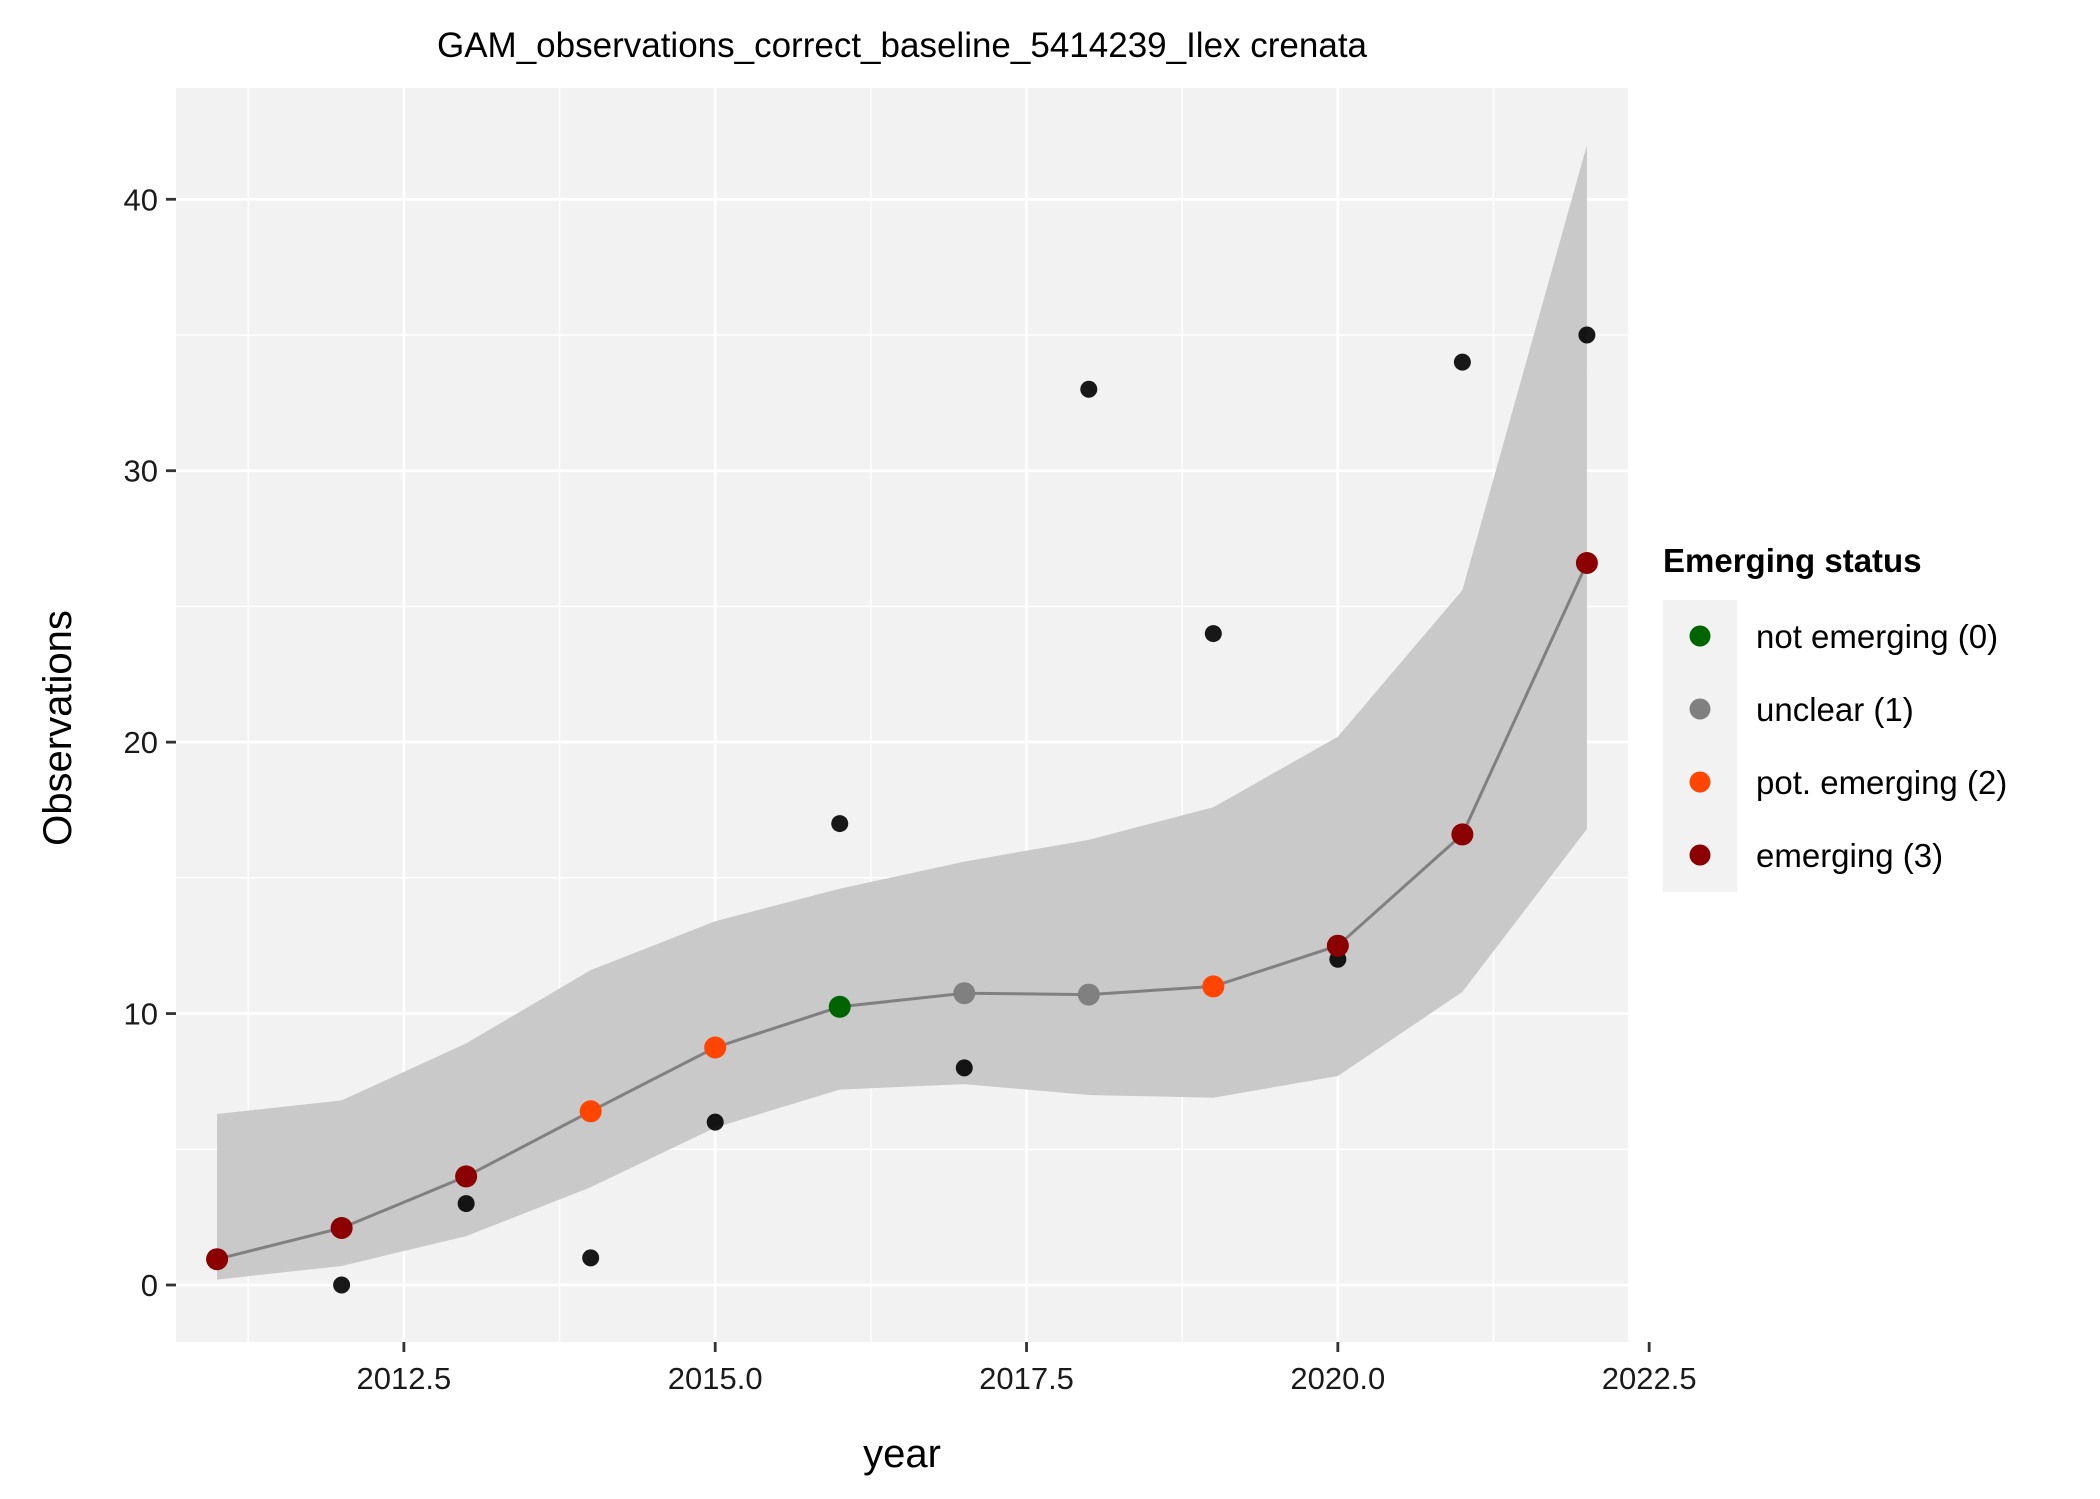 Image resolution: width=2100 pixels, height=1499 pixels. I want to click on y-axis-title: Observations, so click(58, 728).